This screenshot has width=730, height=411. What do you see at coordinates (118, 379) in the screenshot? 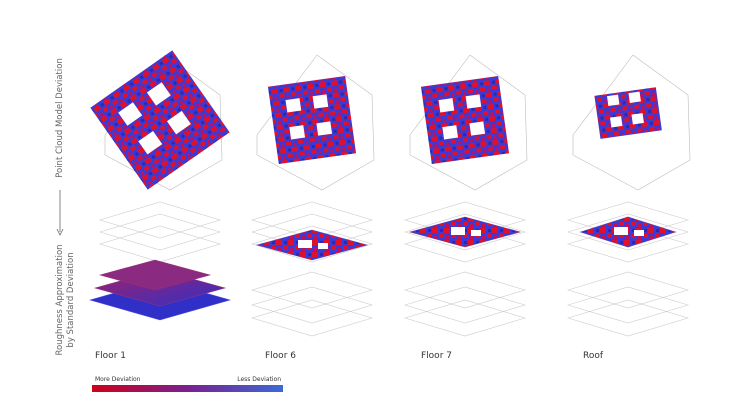
I see `legend-label: More Deviation` at bounding box center [118, 379].